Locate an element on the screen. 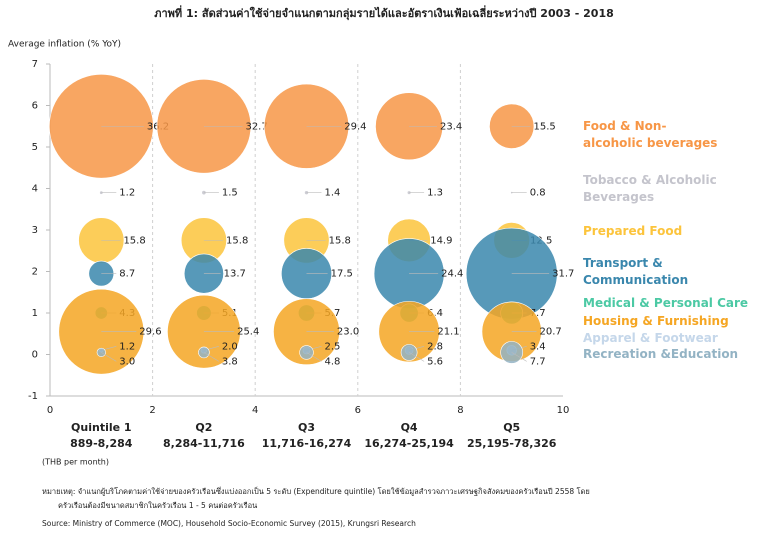  category-label: Q3 is located at coordinates (306, 427).